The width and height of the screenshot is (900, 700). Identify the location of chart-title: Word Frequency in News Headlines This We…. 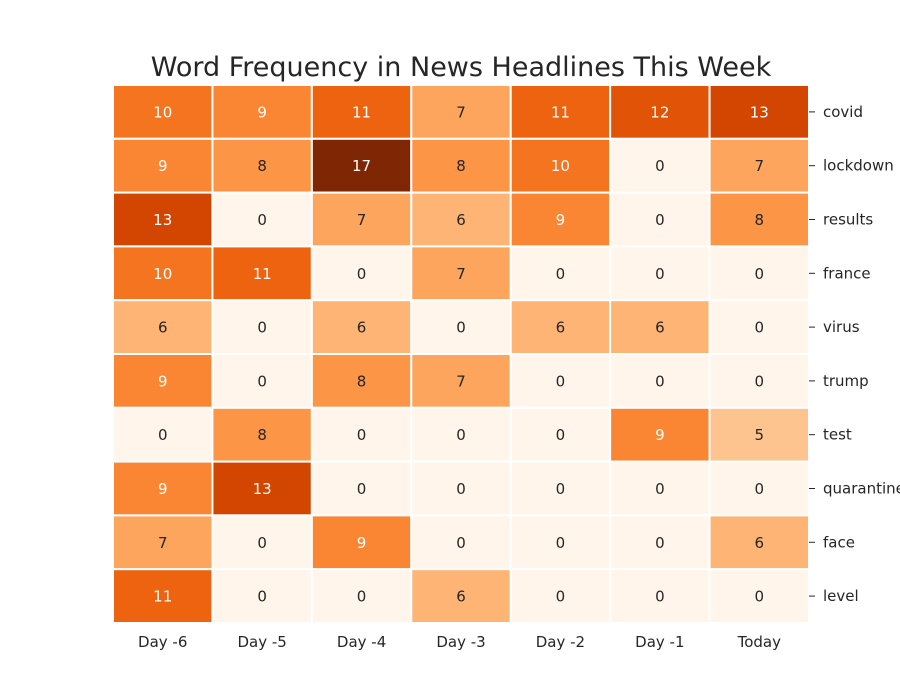
(461, 67).